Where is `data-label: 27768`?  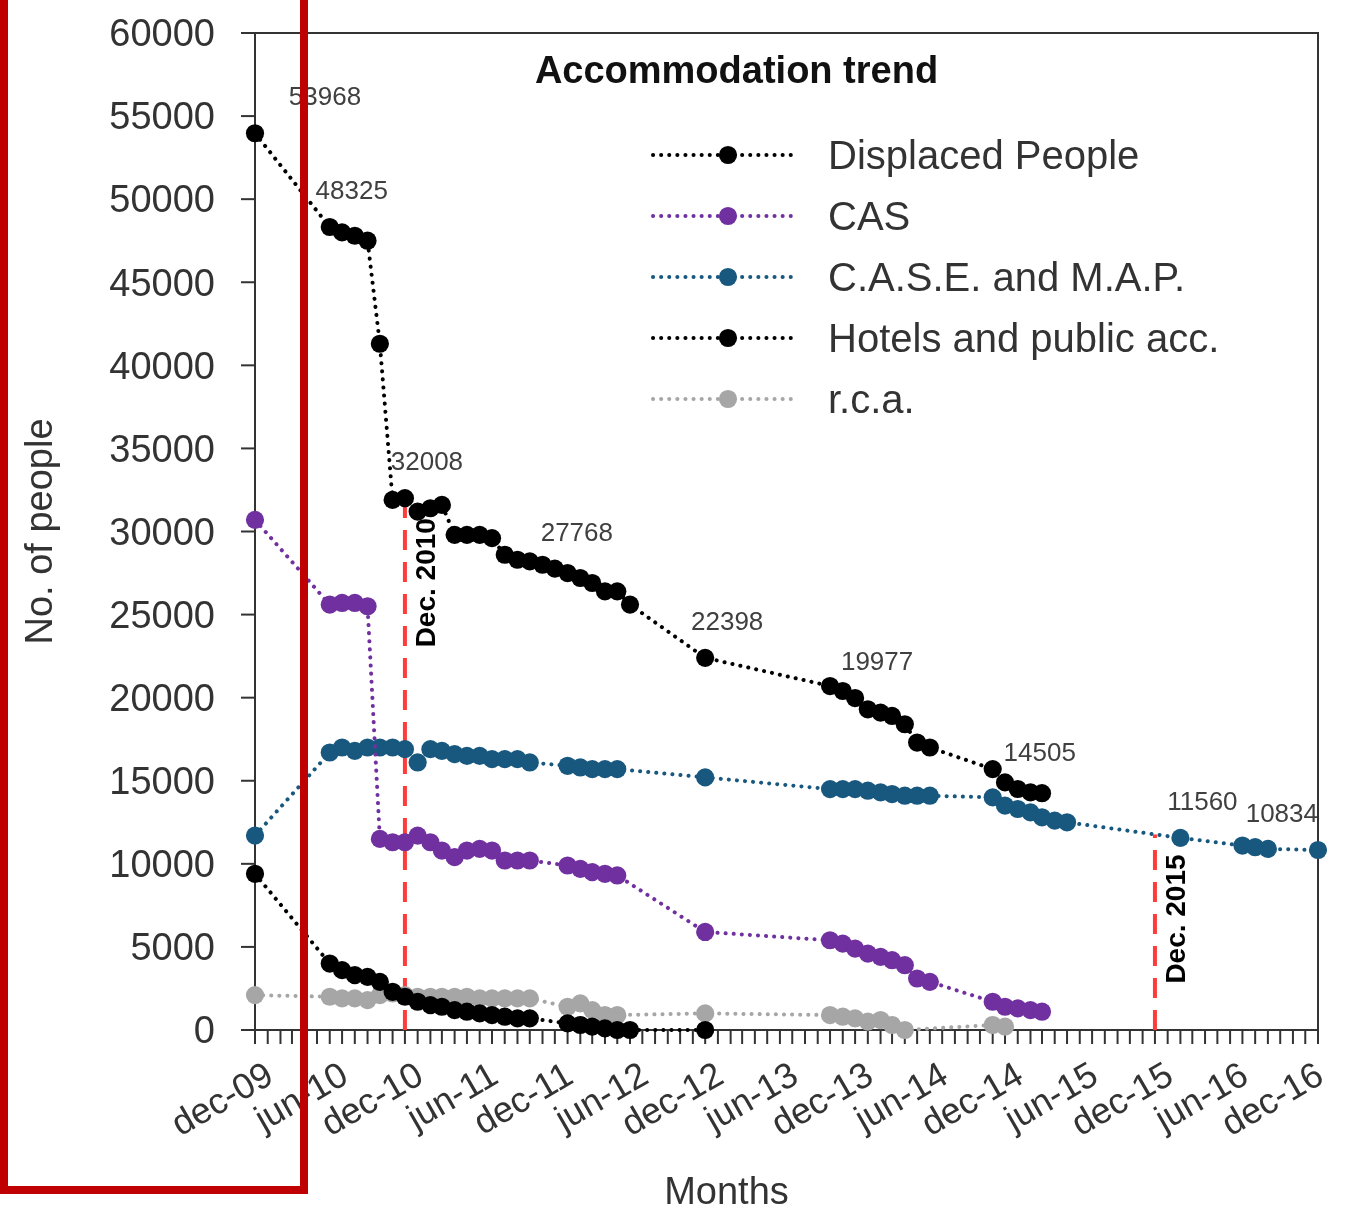
data-label: 27768 is located at coordinates (576, 531).